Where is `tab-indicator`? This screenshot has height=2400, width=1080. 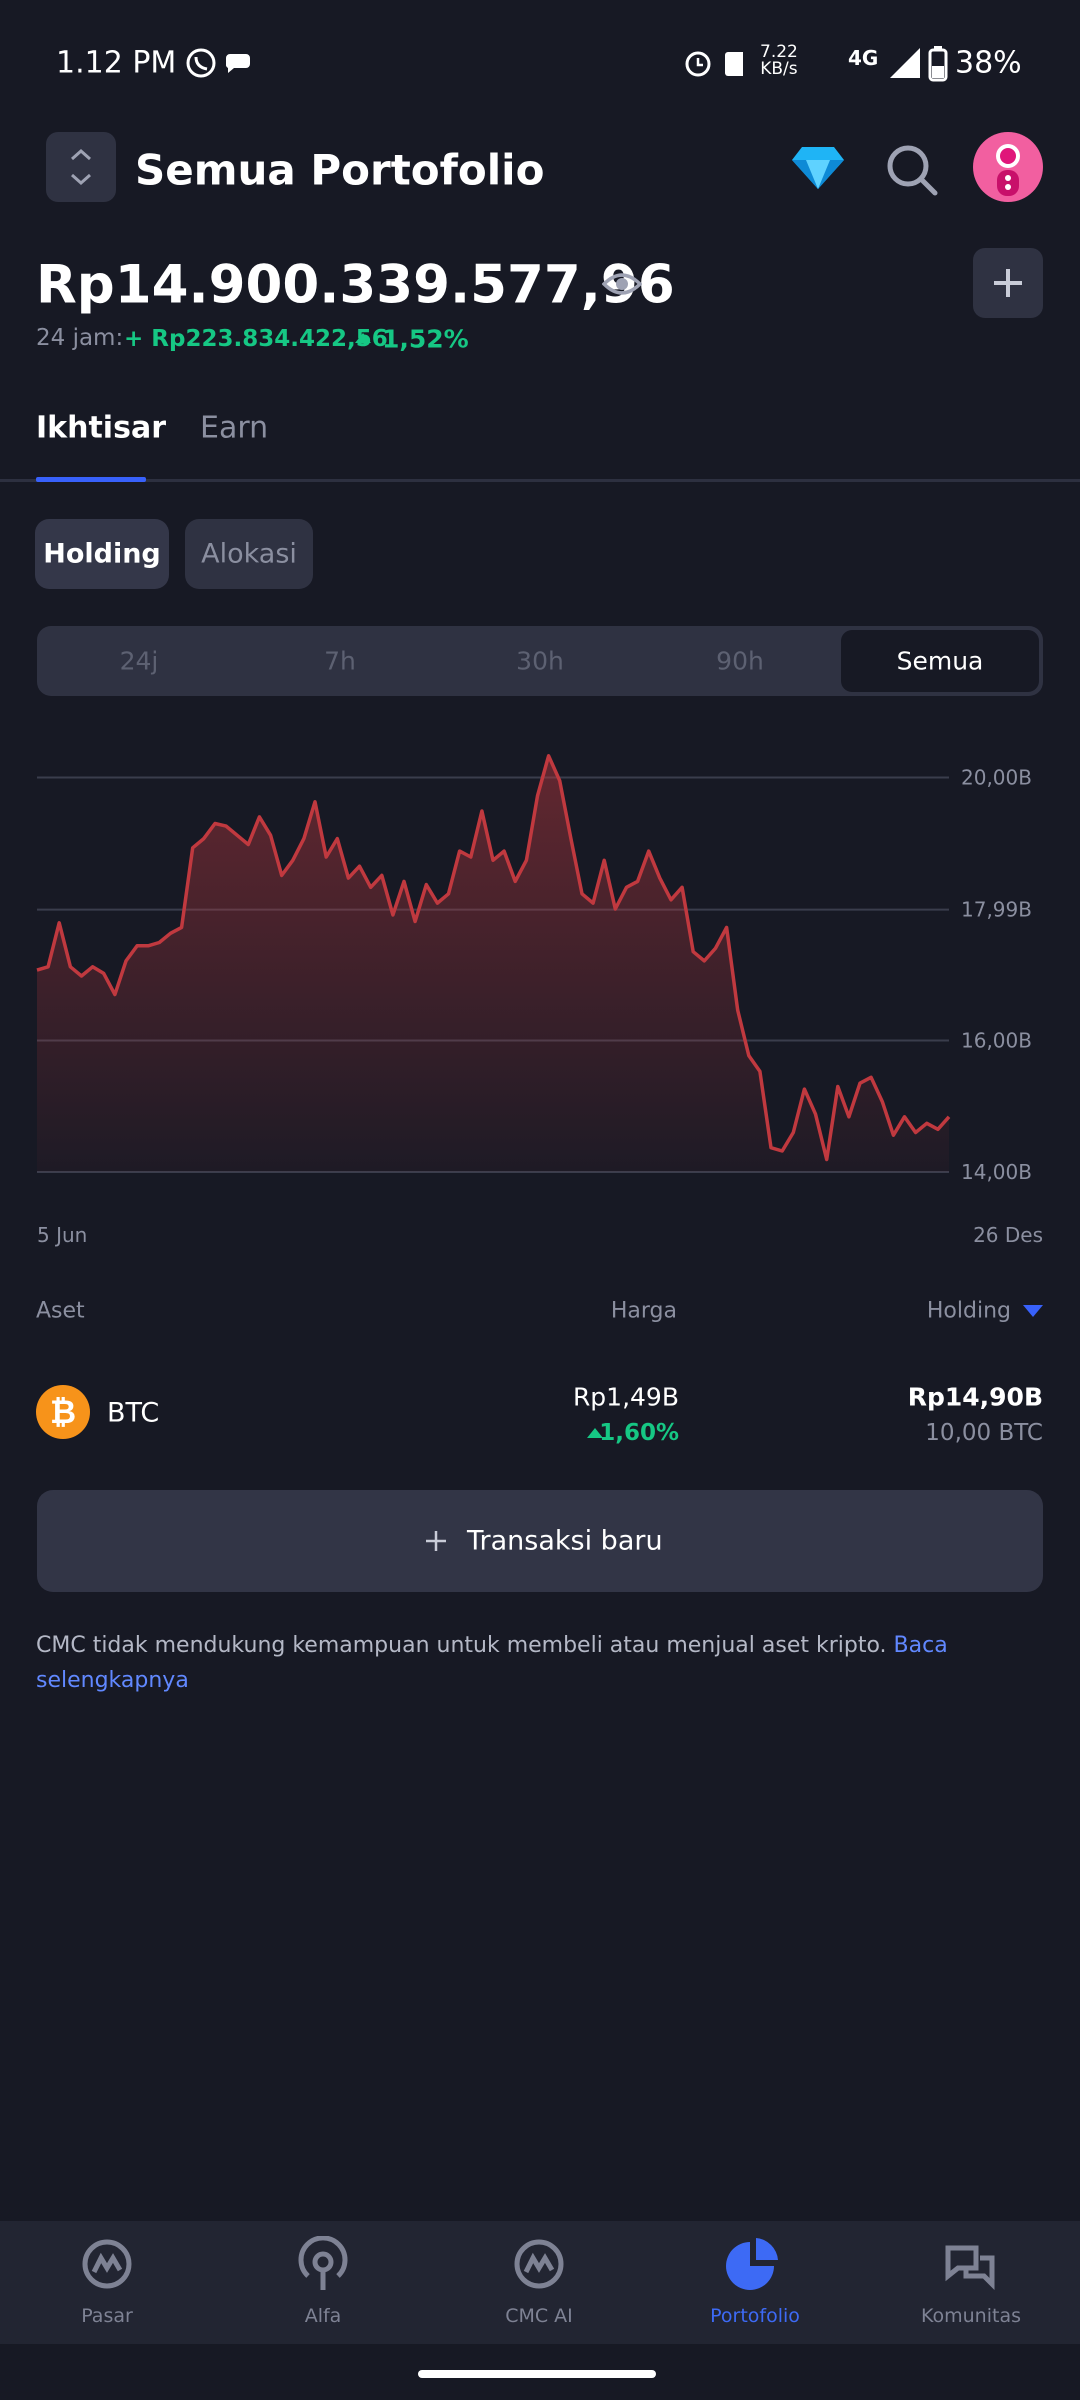
tab-indicator is located at coordinates (91, 479).